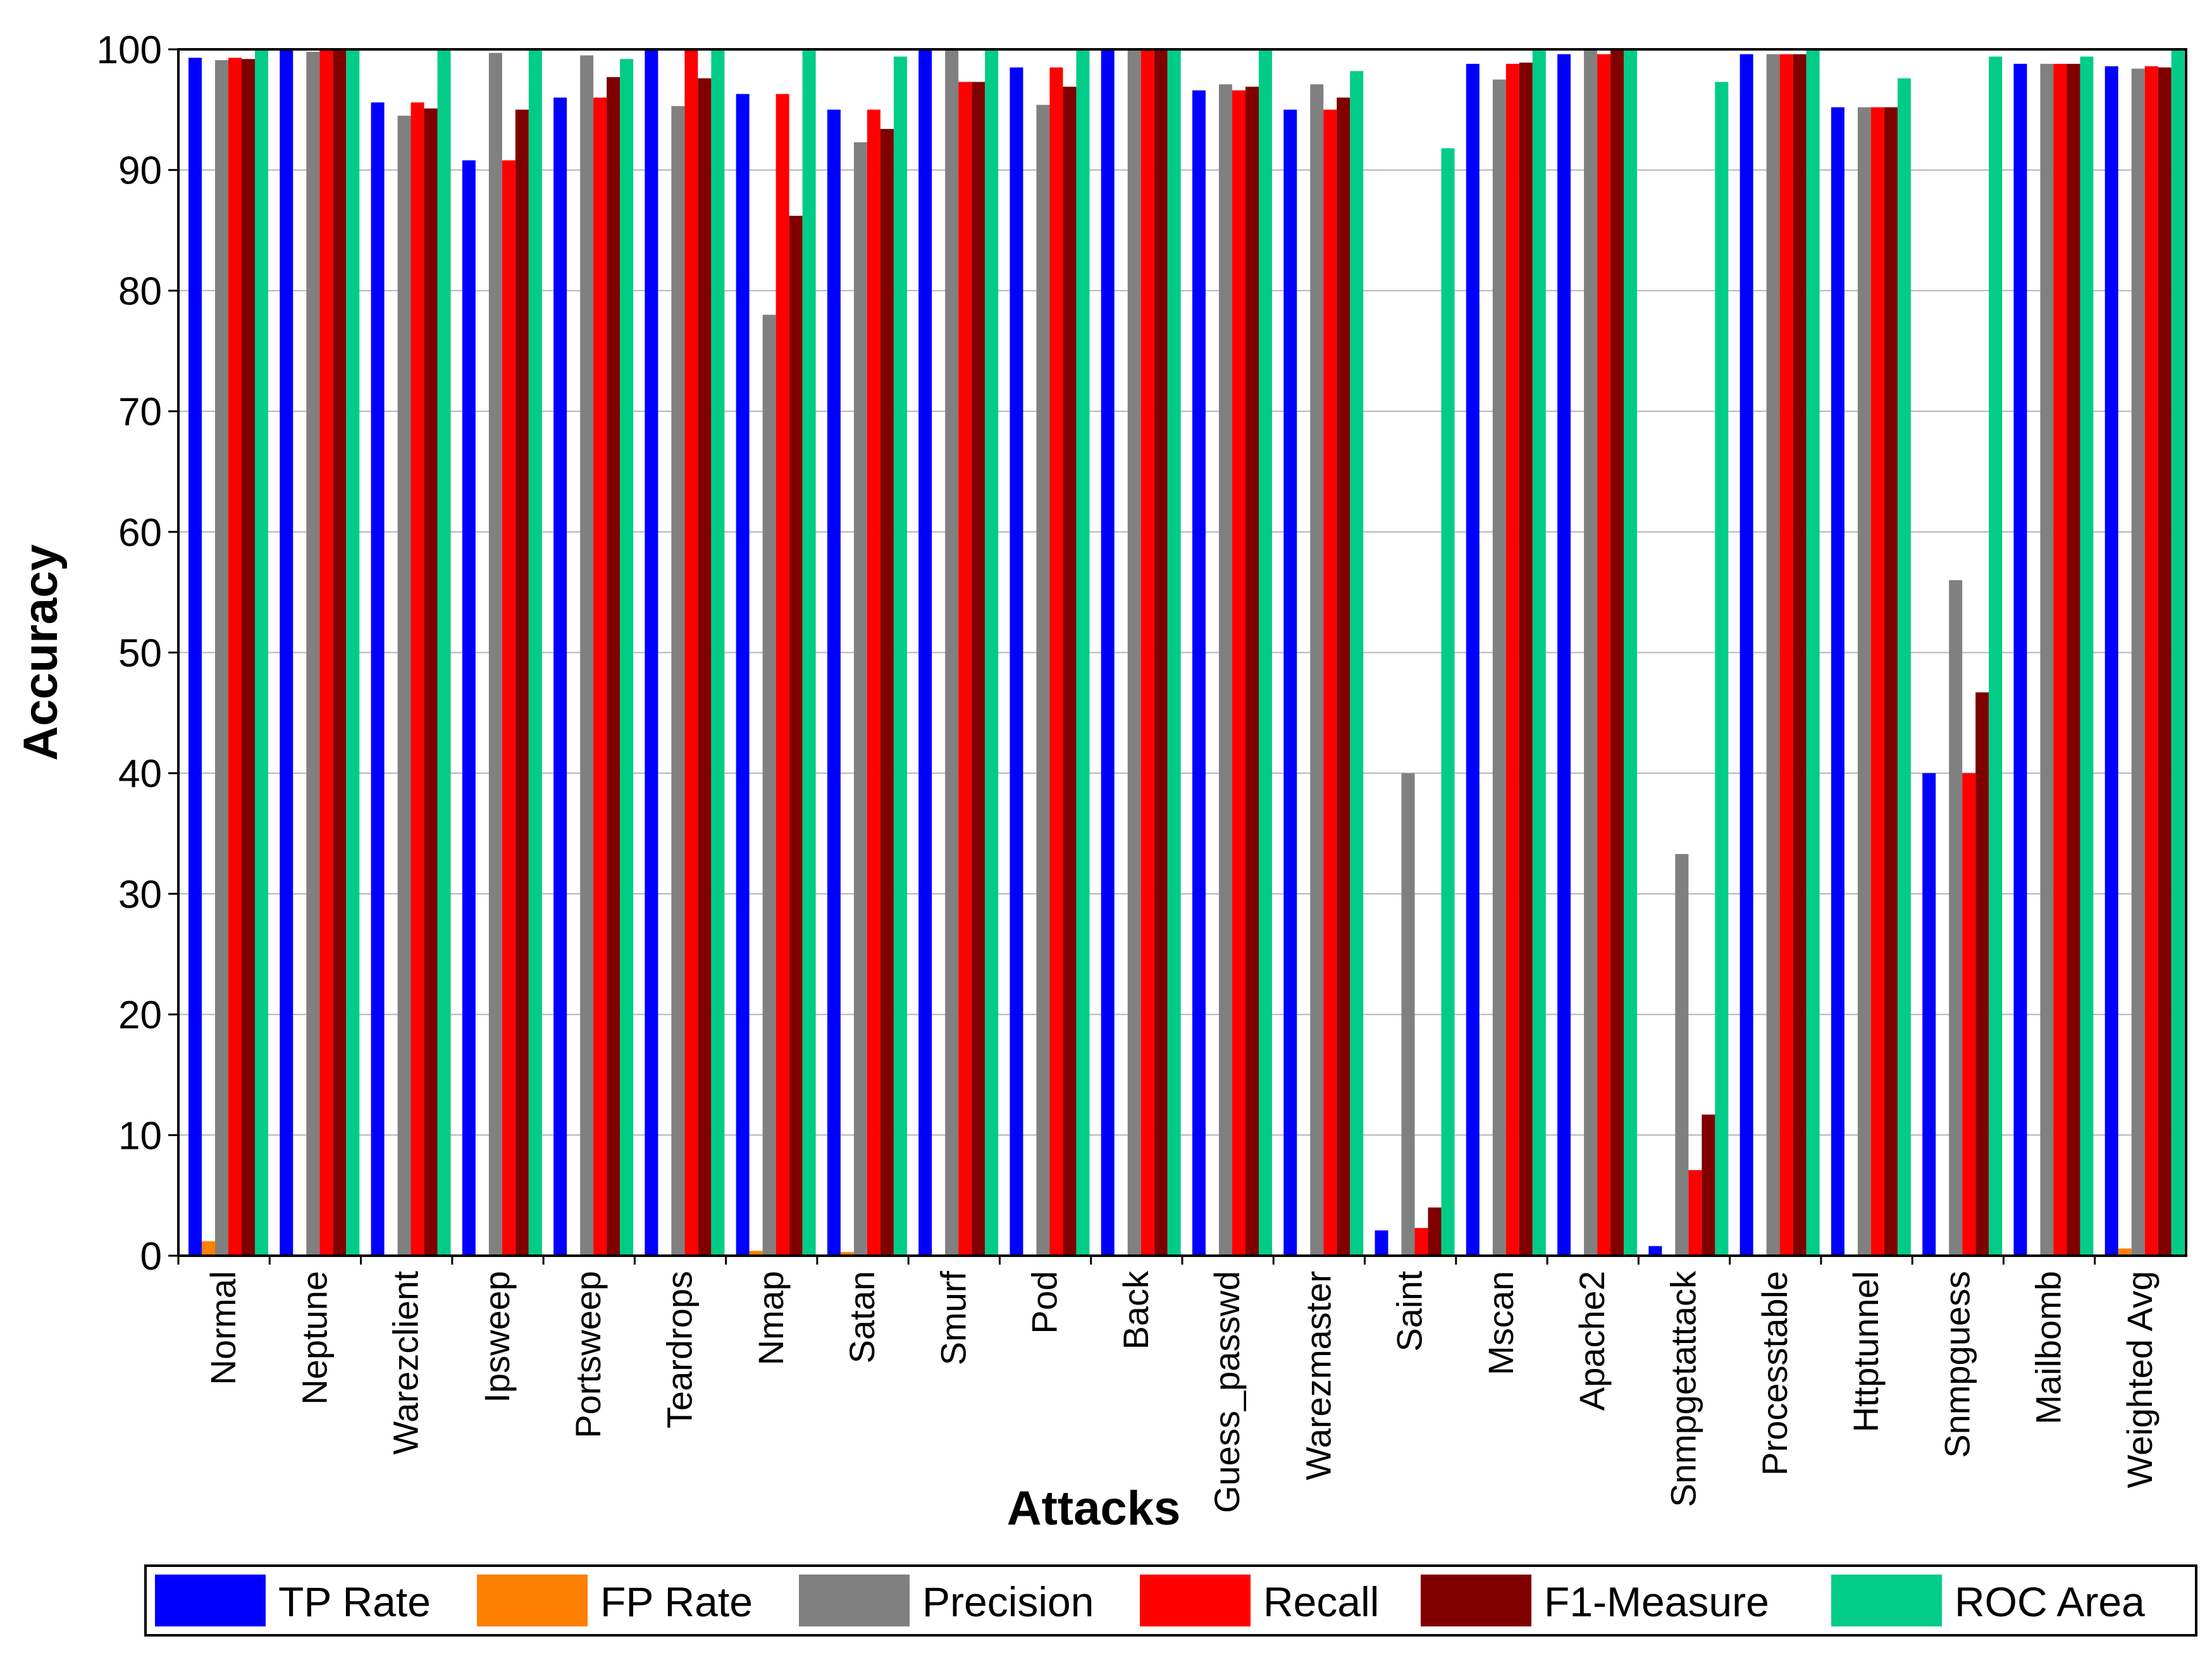 This screenshot has width=2212, height=1653. I want to click on y-tick-label: 50, so click(140, 654).